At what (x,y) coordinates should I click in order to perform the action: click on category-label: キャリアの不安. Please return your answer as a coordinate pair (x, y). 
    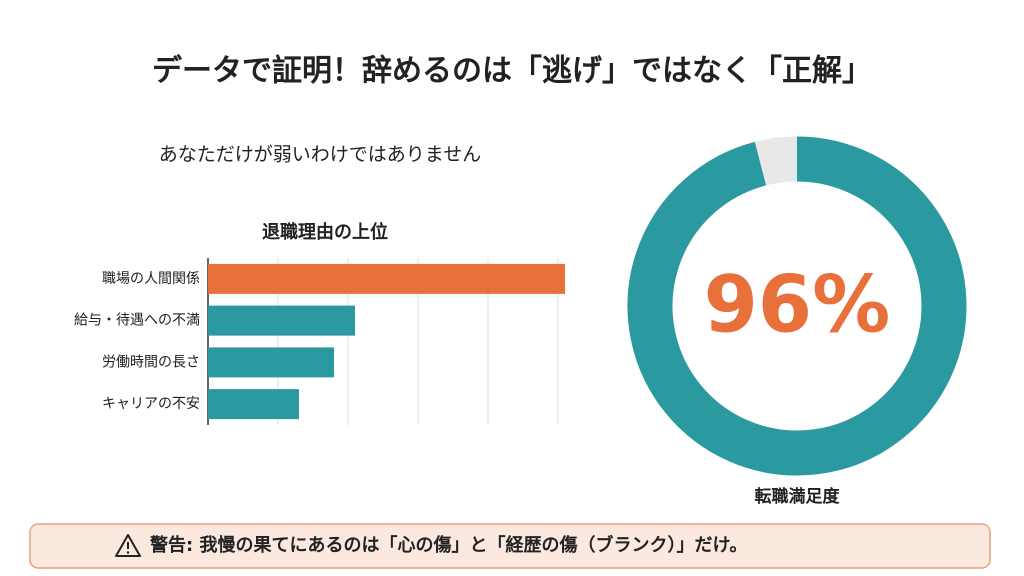
    Looking at the image, I should click on (151, 404).